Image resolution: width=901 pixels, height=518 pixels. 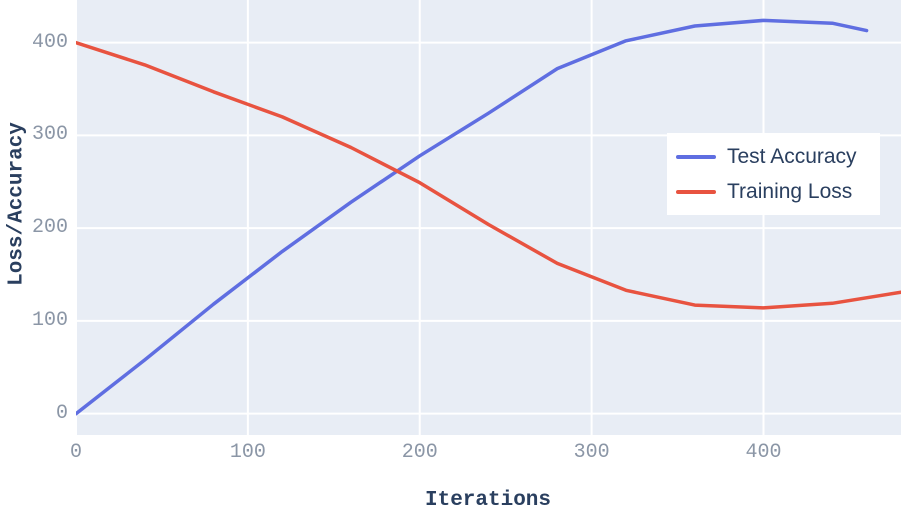 I want to click on x-tick-label: 0, so click(x=76, y=452).